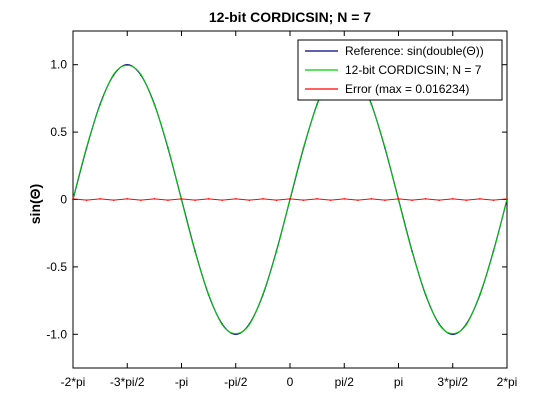 This screenshot has width=560, height=420. I want to click on y-tick-label: 1.0, so click(58, 65).